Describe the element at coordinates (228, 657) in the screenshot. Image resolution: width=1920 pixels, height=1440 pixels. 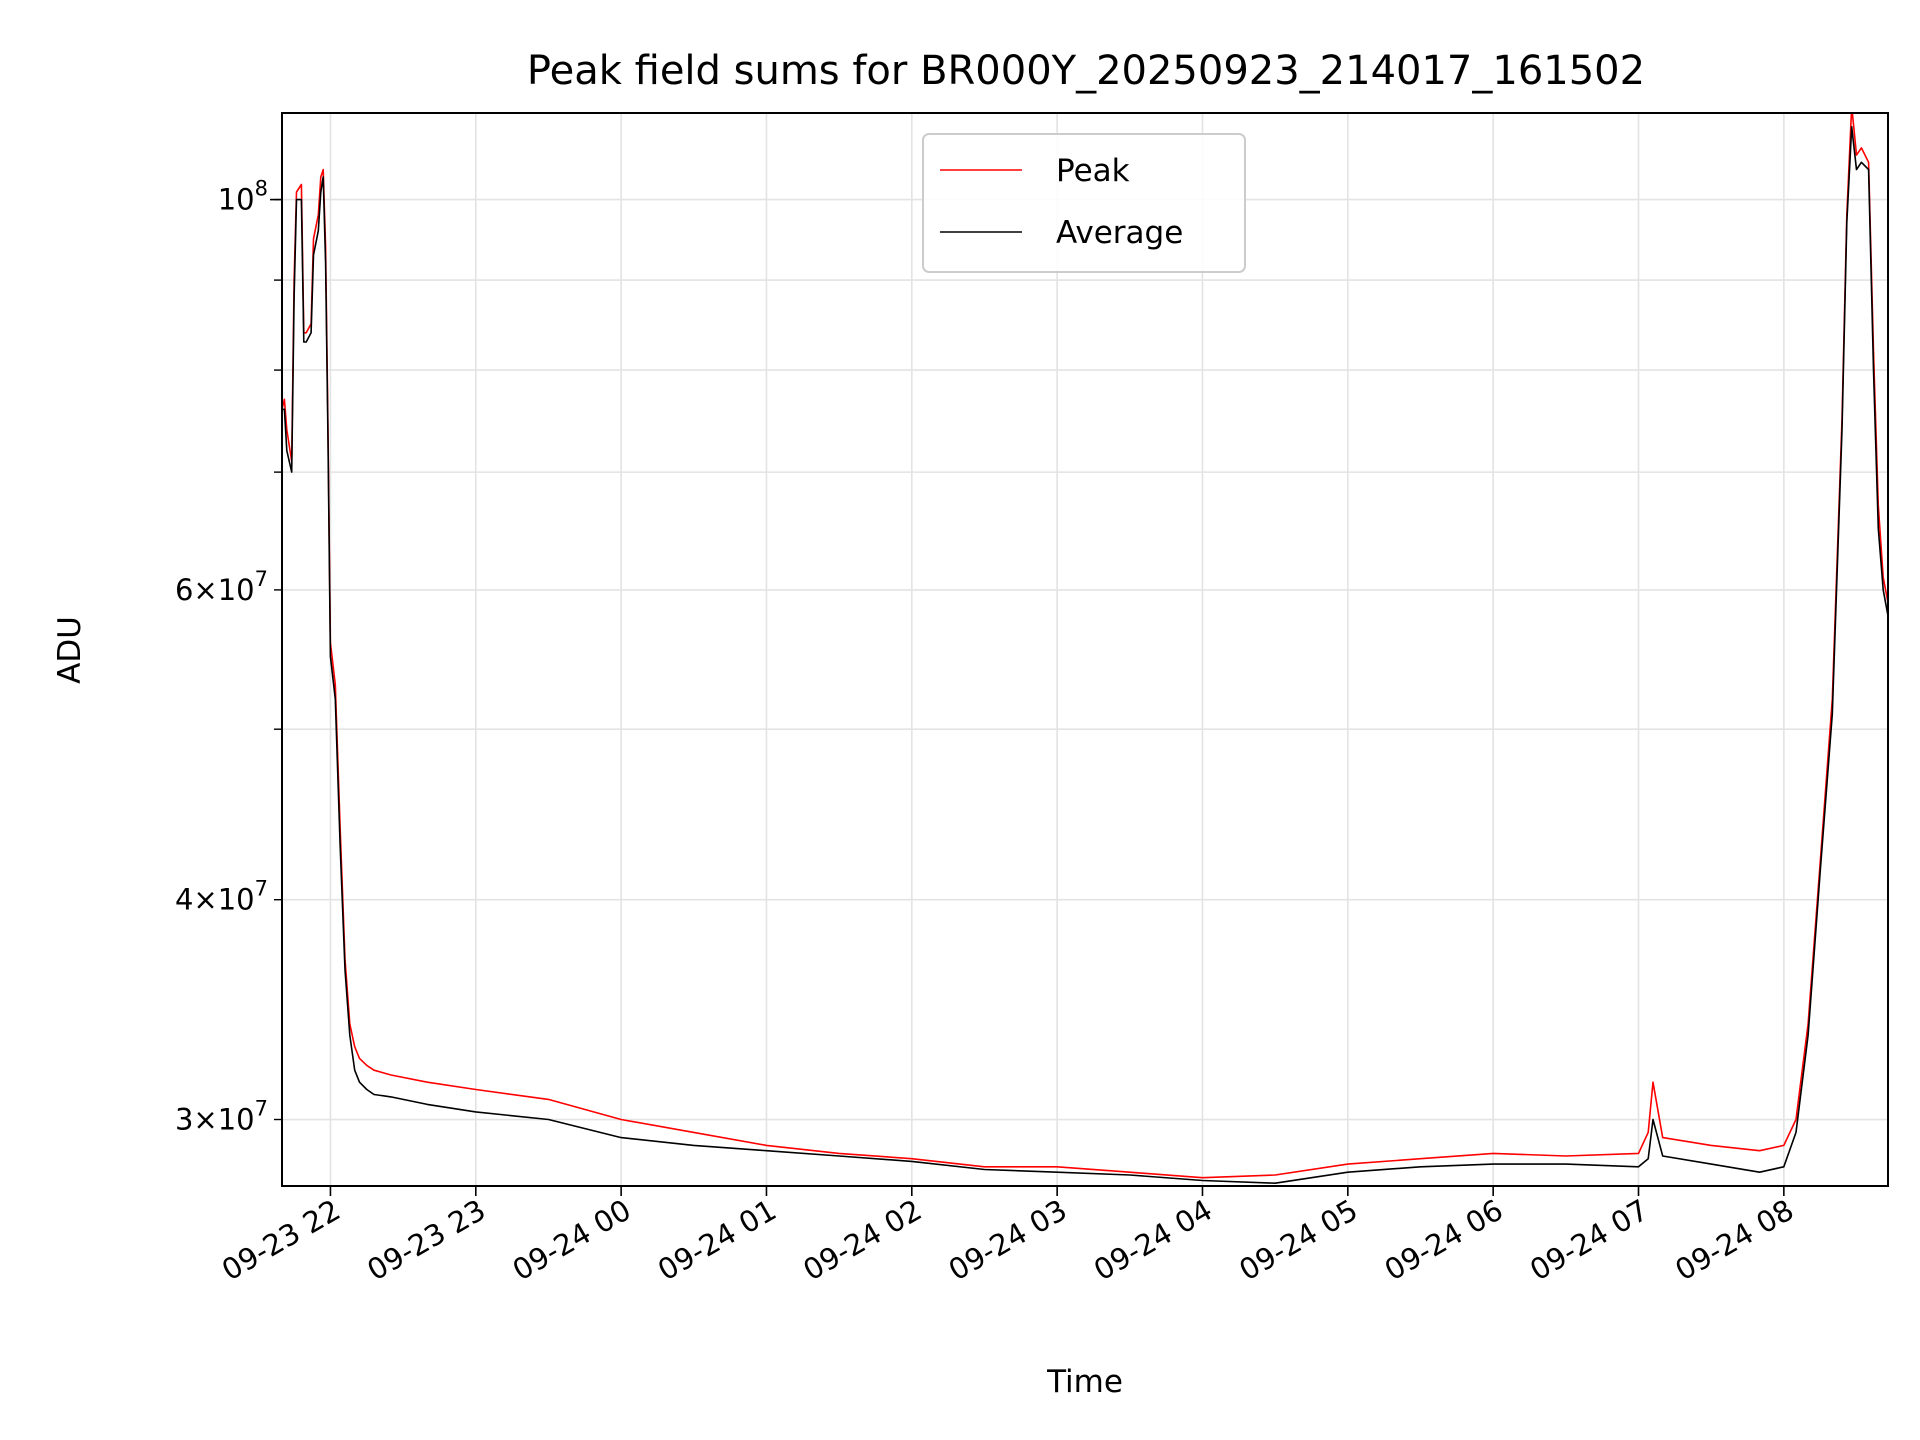
I see `y-axis: 108 3×107 4×107 6×107` at that location.